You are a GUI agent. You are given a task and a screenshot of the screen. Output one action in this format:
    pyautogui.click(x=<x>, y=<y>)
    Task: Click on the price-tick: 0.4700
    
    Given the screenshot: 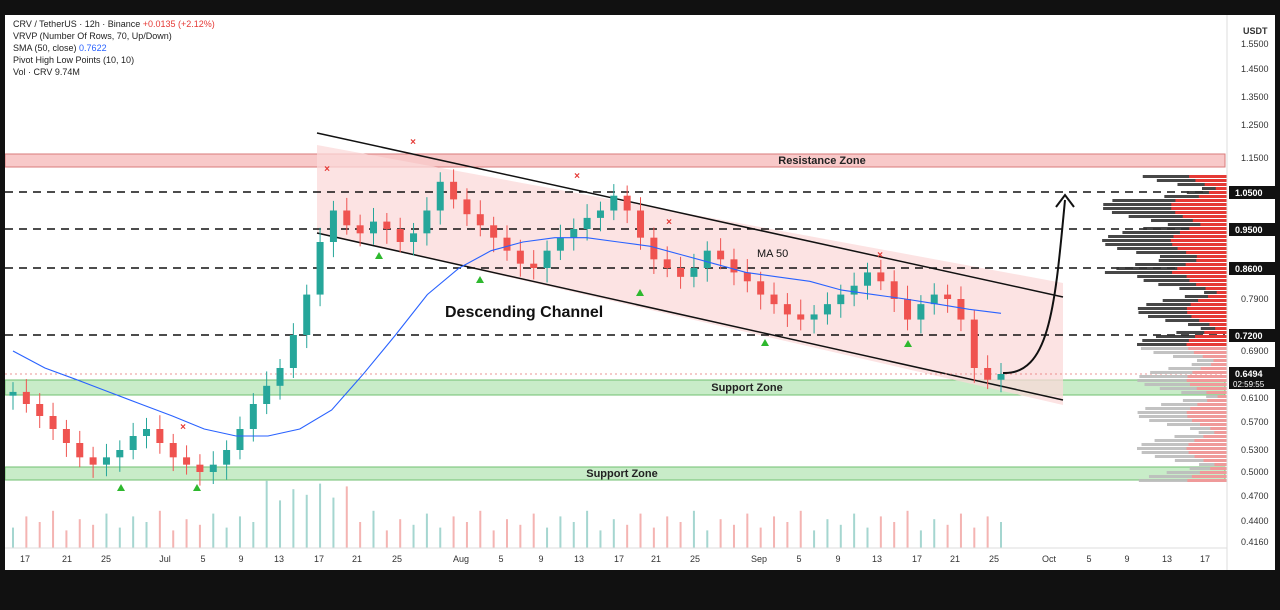 What is the action you would take?
    pyautogui.click(x=1255, y=496)
    